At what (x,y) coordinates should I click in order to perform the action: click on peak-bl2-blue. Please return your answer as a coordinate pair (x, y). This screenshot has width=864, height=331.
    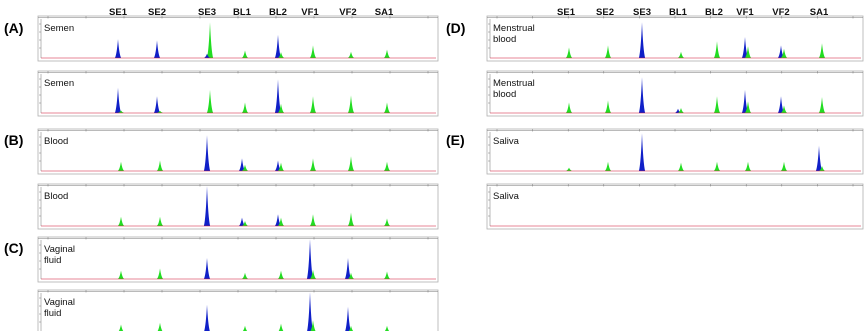
    Looking at the image, I should click on (278, 46).